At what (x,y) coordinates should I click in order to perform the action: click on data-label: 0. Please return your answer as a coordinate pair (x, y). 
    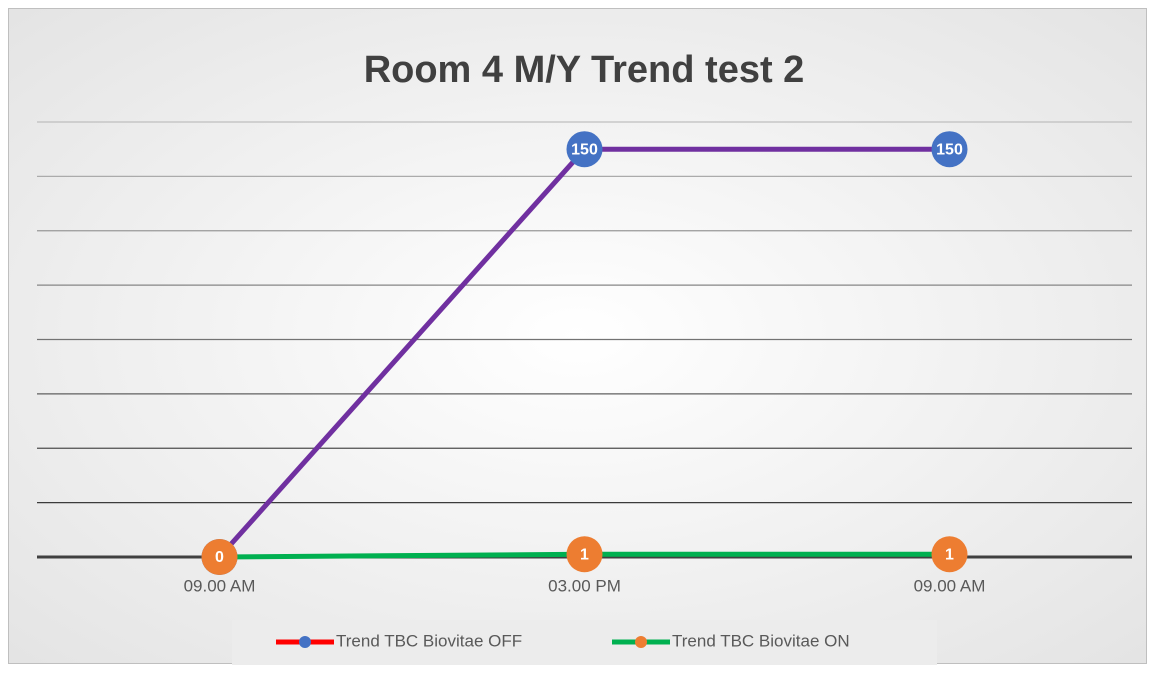
    Looking at the image, I should click on (219, 557).